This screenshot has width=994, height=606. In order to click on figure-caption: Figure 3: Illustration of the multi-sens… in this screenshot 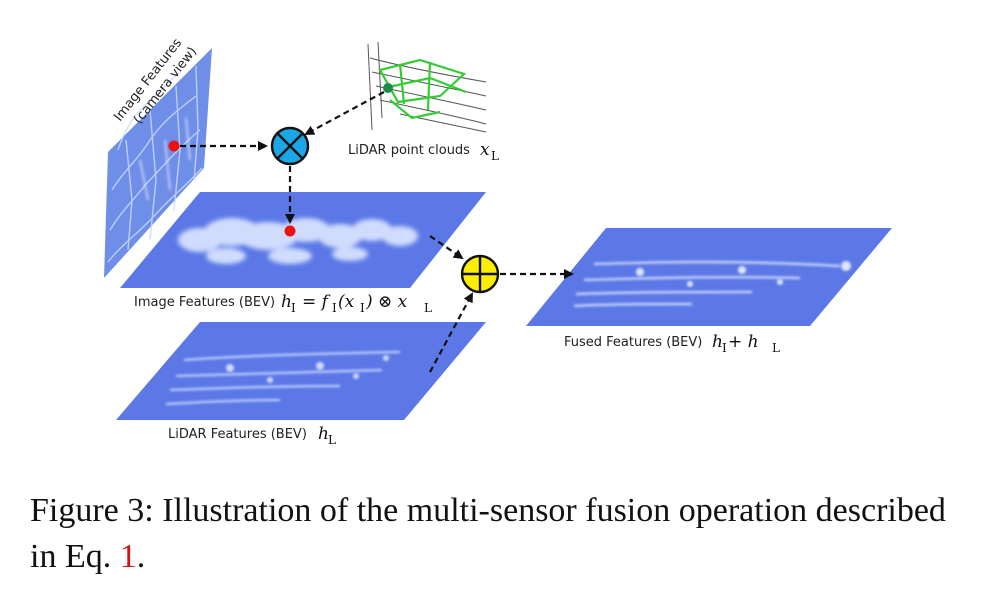, I will do `click(505, 534)`.